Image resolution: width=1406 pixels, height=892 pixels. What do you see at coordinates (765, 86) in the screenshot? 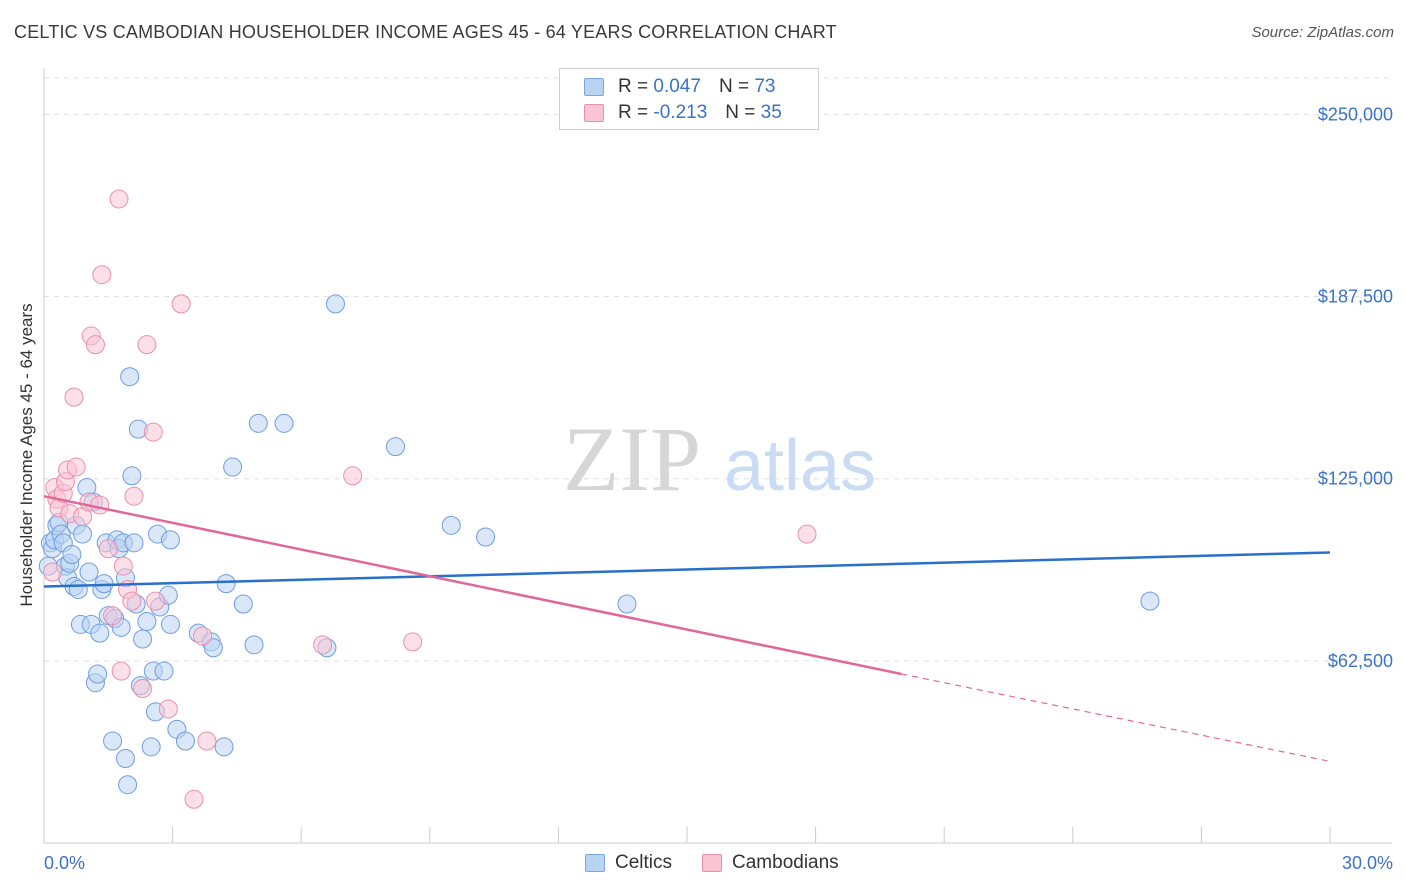
I see `celtics-n-value: 73` at bounding box center [765, 86].